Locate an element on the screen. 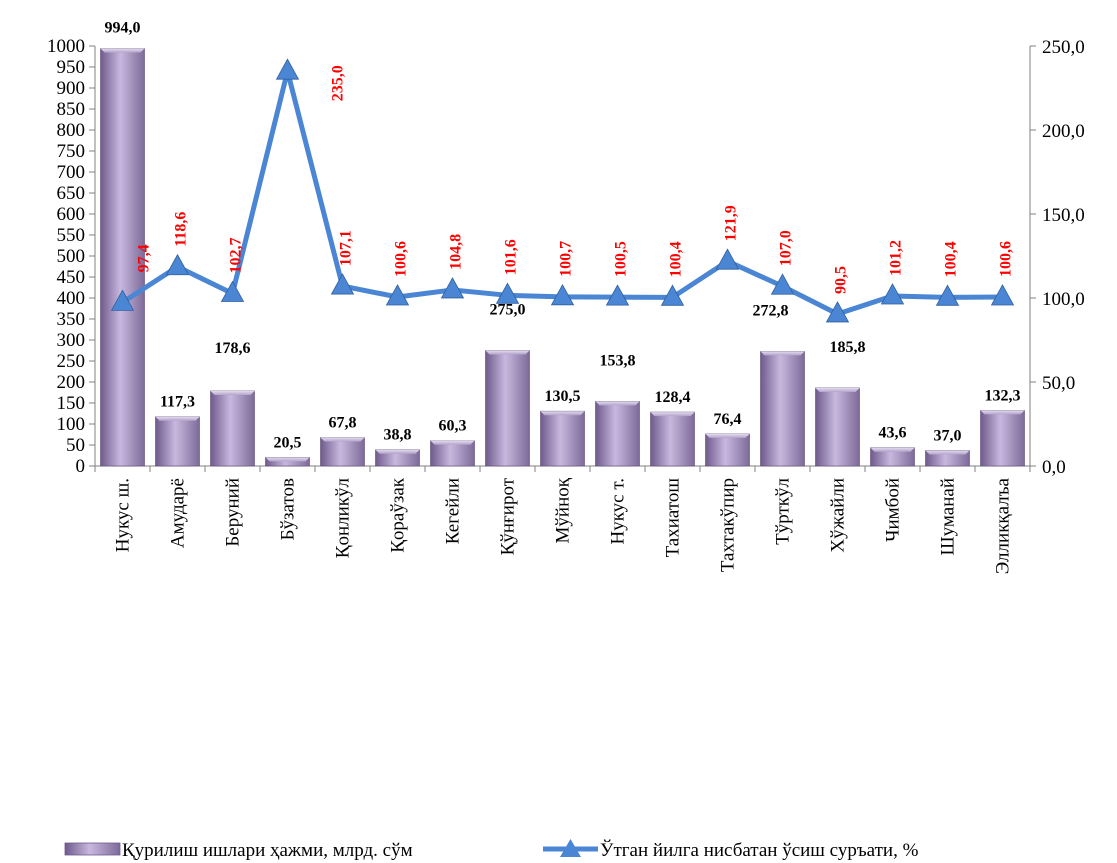 This screenshot has width=1117, height=863. left-tick-label: 950 is located at coordinates (71, 67).